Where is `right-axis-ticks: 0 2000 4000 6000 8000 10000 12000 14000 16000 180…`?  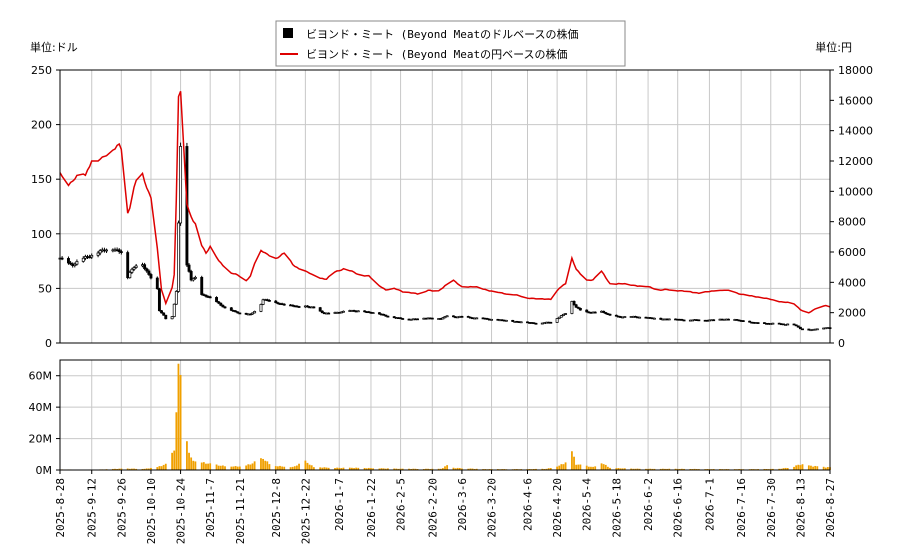
right-axis-ticks: 0 2000 4000 6000 8000 10000 12000 14000 16000 180… is located at coordinates (851, 207).